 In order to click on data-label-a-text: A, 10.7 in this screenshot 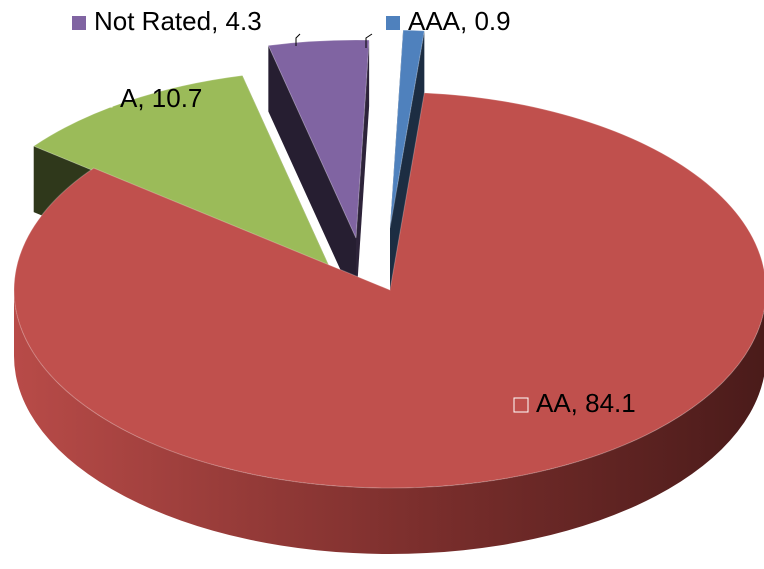, I will do `click(161, 98)`.